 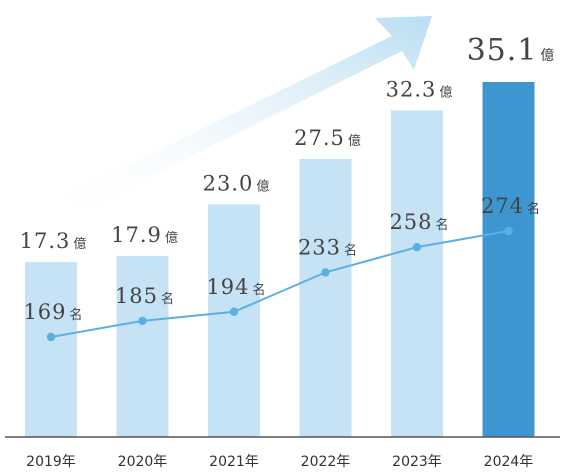 What do you see at coordinates (235, 287) in the screenshot?
I see `staff-label: 194 名` at bounding box center [235, 287].